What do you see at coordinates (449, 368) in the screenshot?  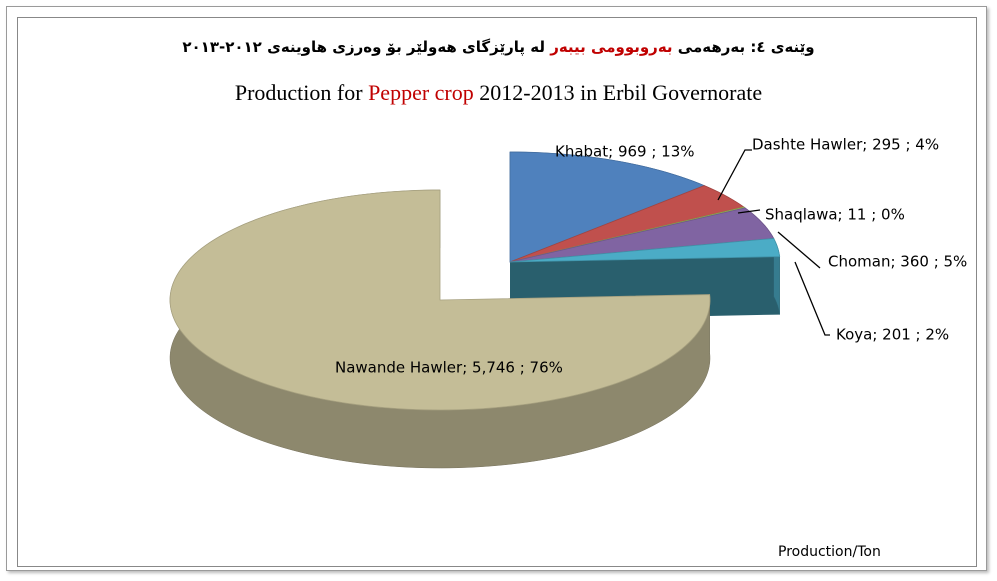 I see `data-label: Nawande Hawler; 5,746 ; 76%` at bounding box center [449, 368].